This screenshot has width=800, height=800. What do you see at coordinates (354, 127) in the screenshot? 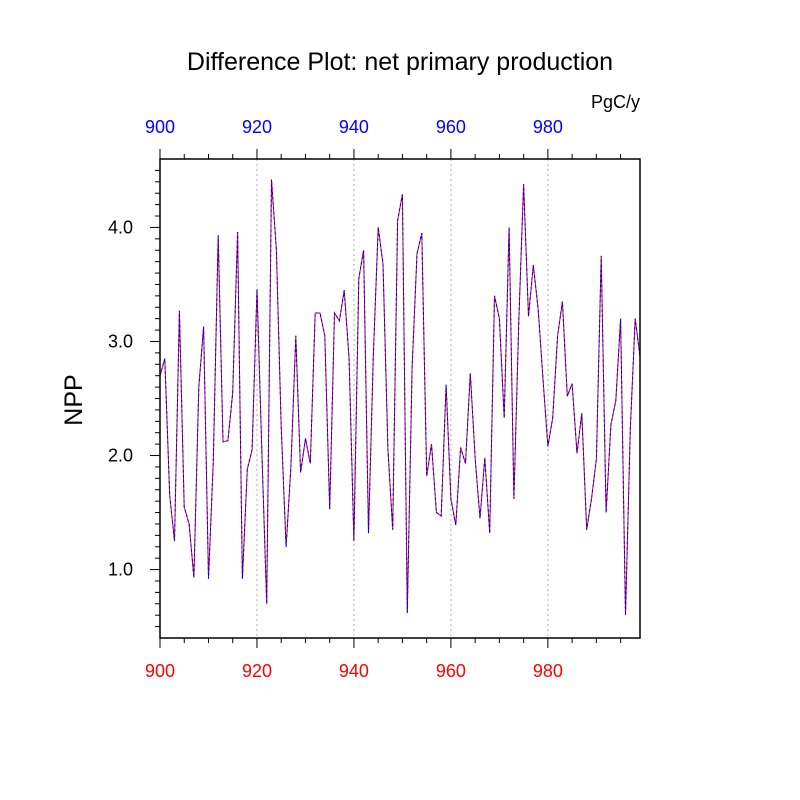
I see `top-axis-tick-label: 940` at bounding box center [354, 127].